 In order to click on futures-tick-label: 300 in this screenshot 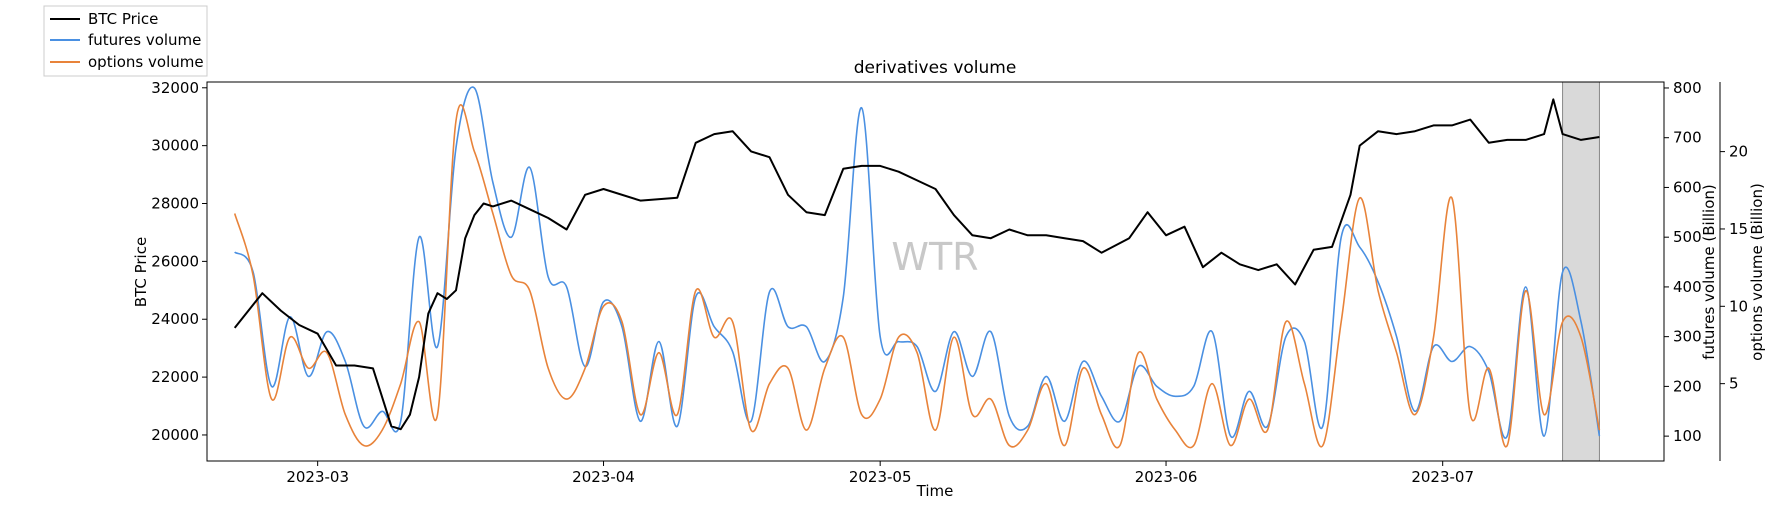, I will do `click(1687, 337)`.